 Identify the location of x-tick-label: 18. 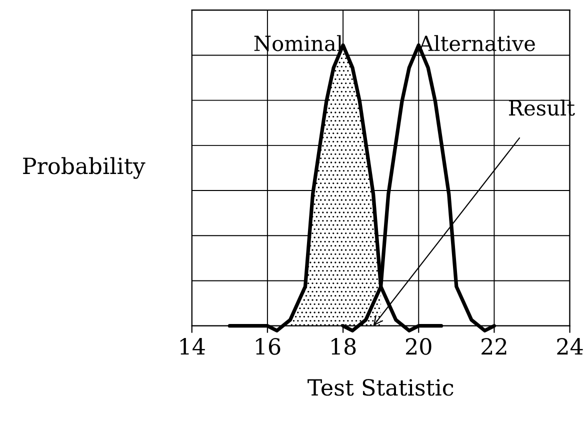
(344, 346).